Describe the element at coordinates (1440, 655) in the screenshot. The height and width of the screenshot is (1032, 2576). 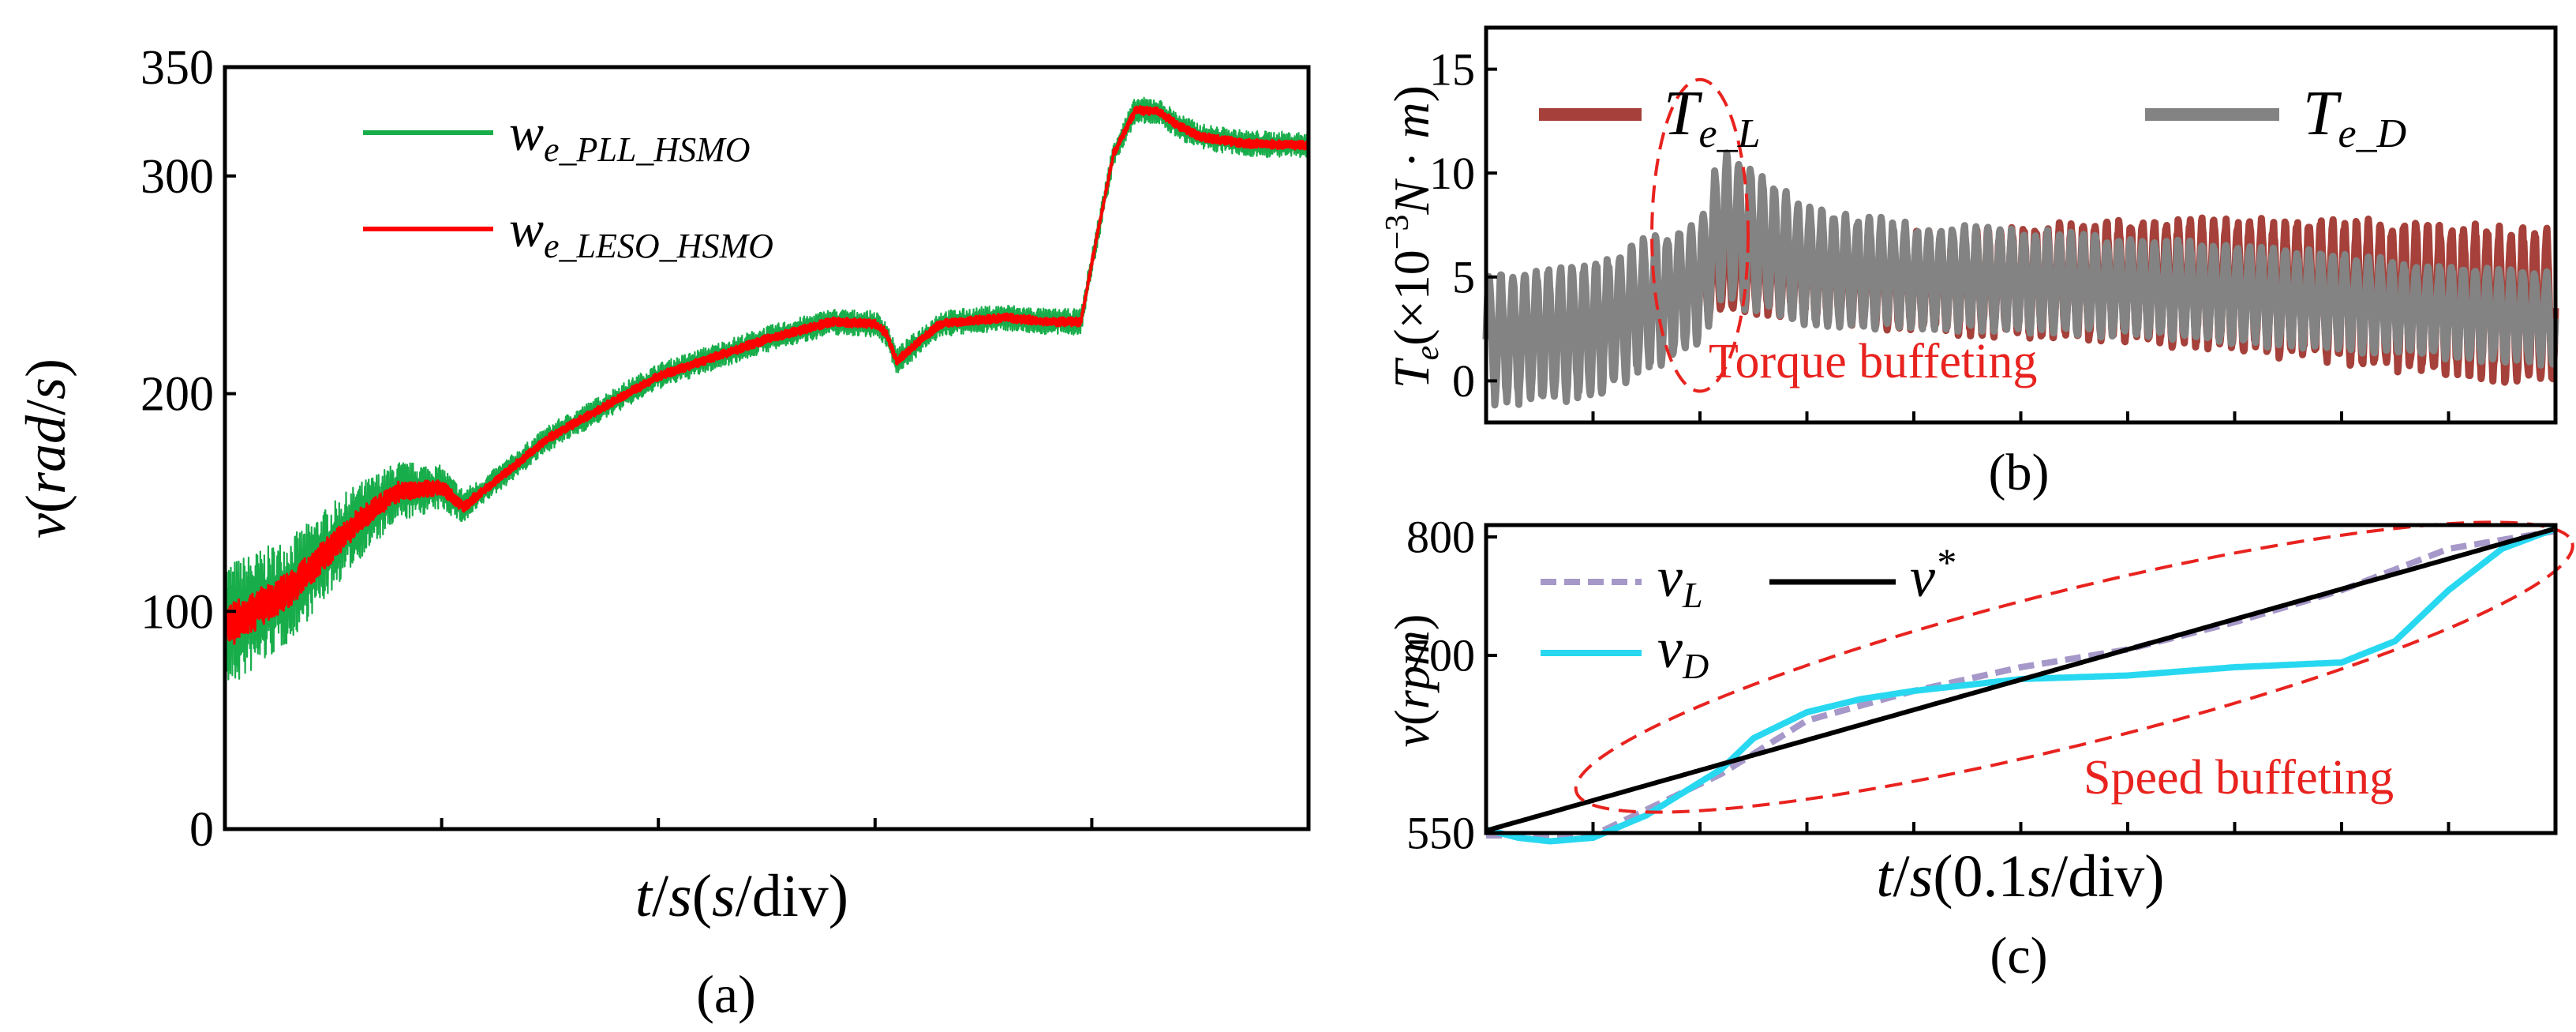
I see `y-tick-label: 700` at that location.